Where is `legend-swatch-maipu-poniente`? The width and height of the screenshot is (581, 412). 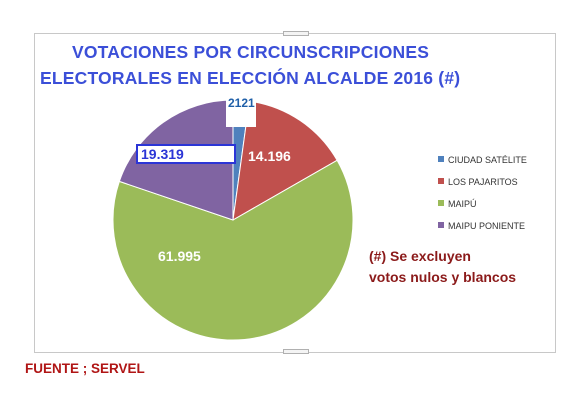
legend-swatch-maipu-poniente is located at coordinates (441, 225).